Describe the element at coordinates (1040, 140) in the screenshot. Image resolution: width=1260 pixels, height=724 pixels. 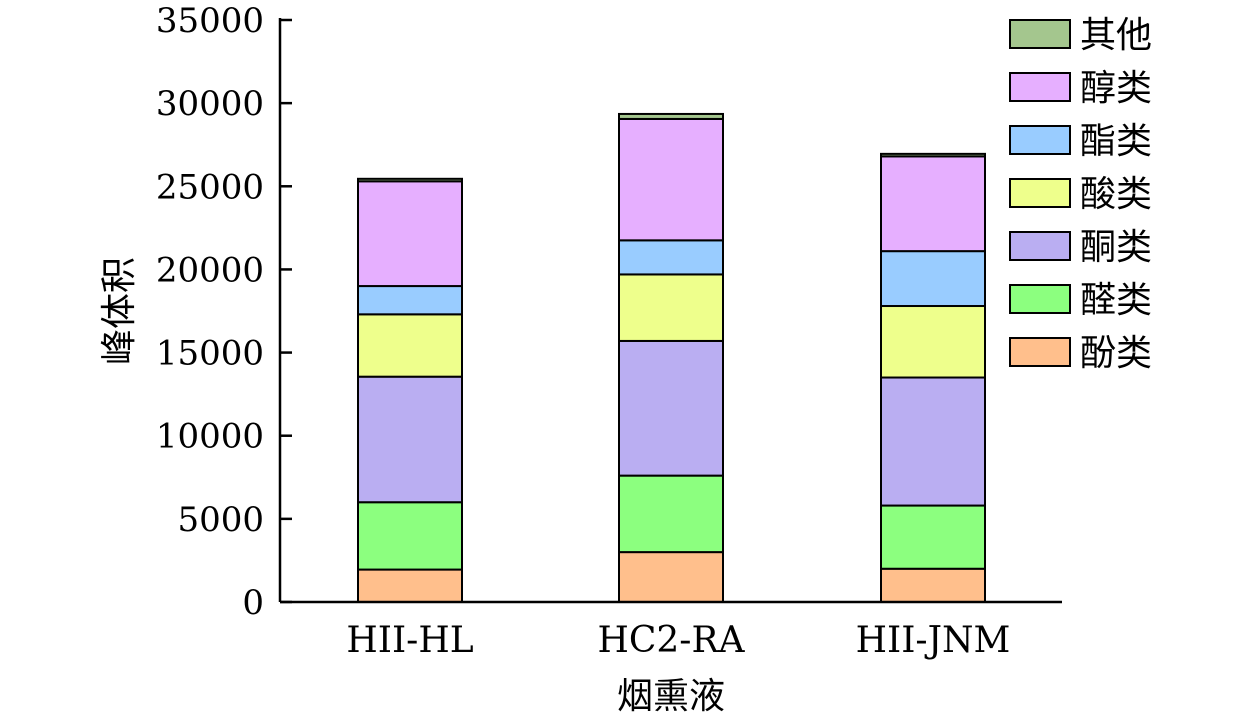
I see `legend-swatch-酯类` at that location.